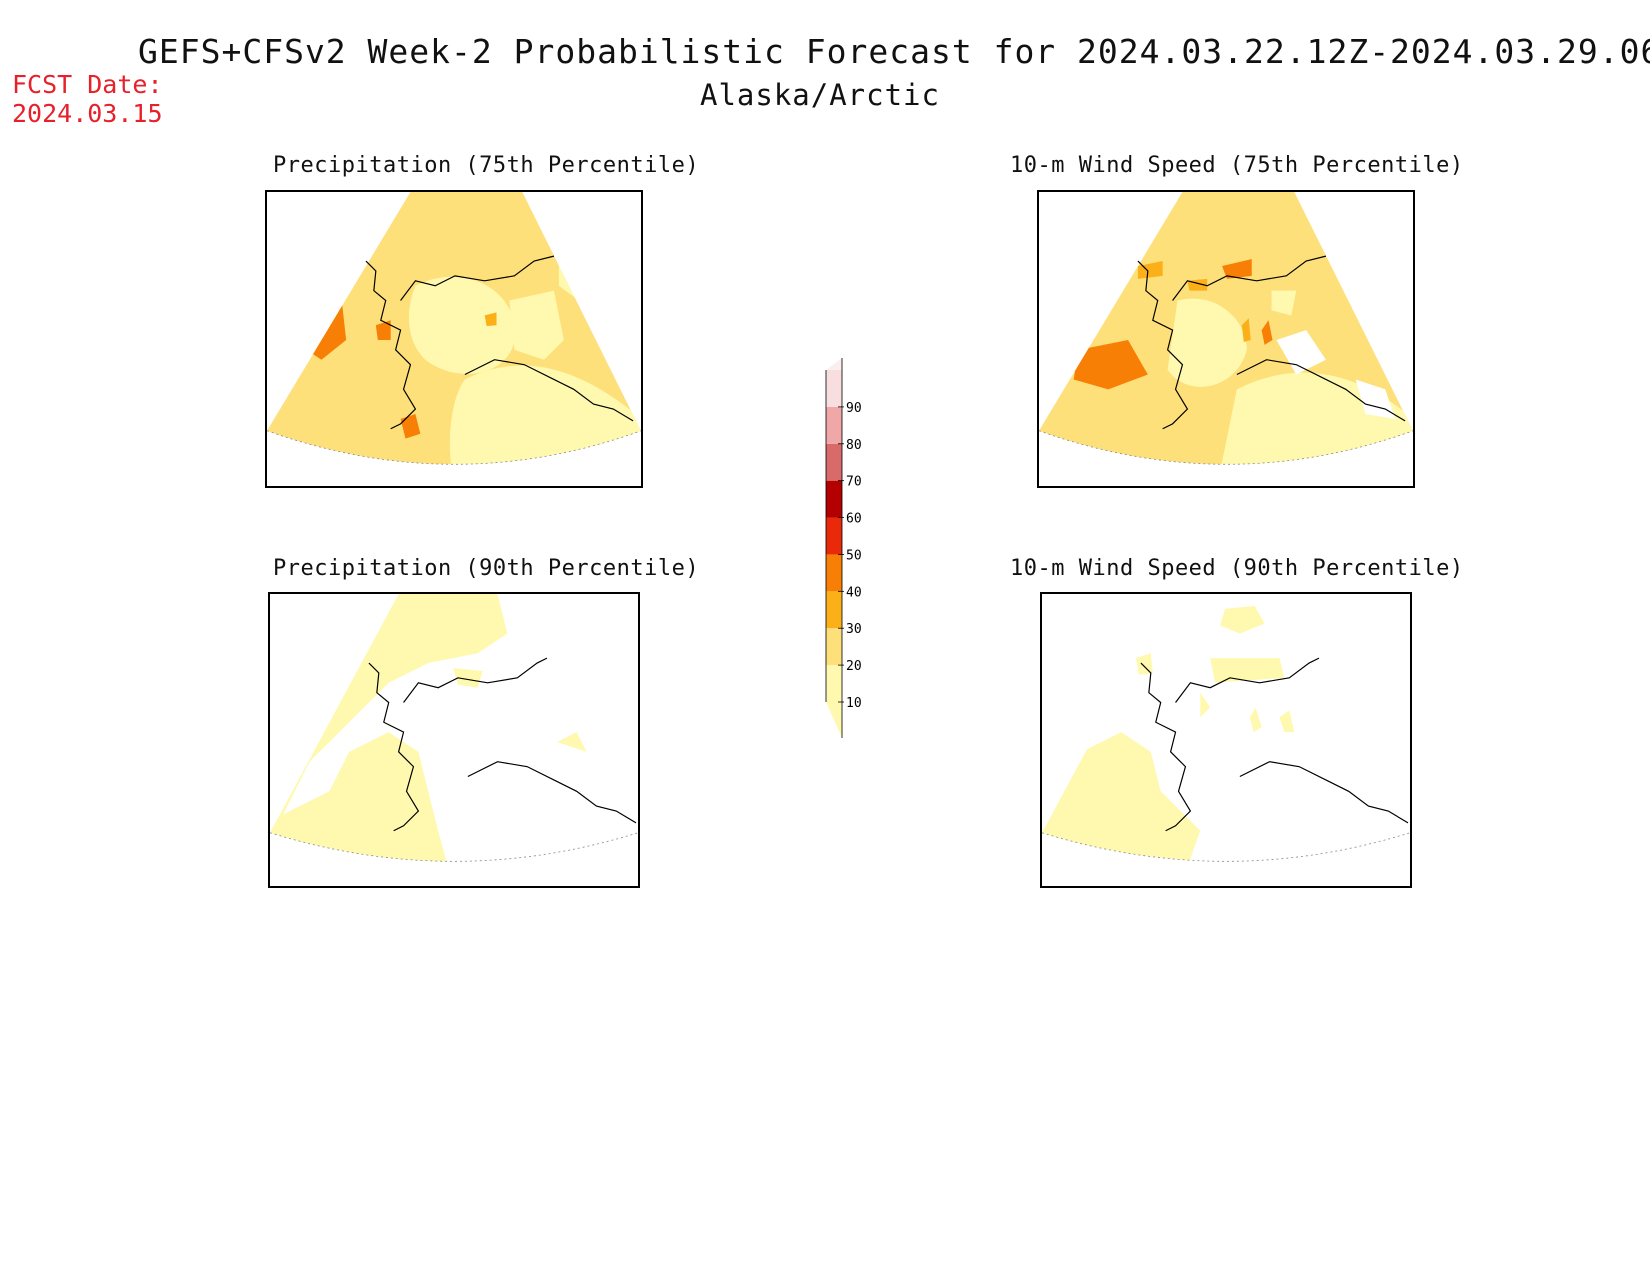  Describe the element at coordinates (820, 95) in the screenshot. I see `region-subtitle: Alaska/Arctic` at that location.